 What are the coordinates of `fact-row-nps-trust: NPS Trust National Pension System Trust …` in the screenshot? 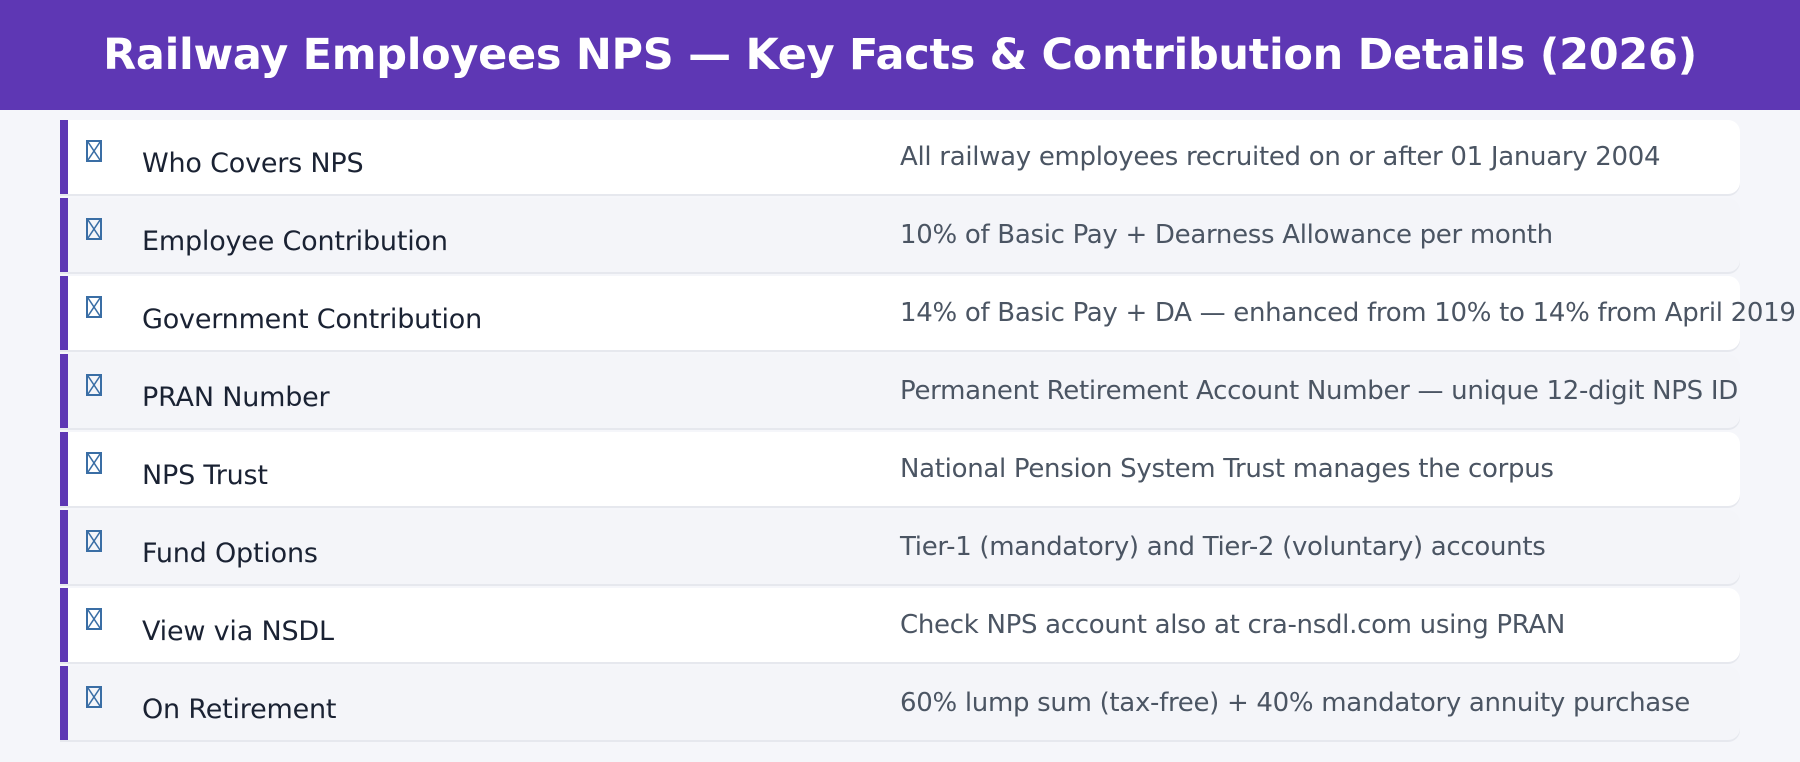 It's located at (900, 469).